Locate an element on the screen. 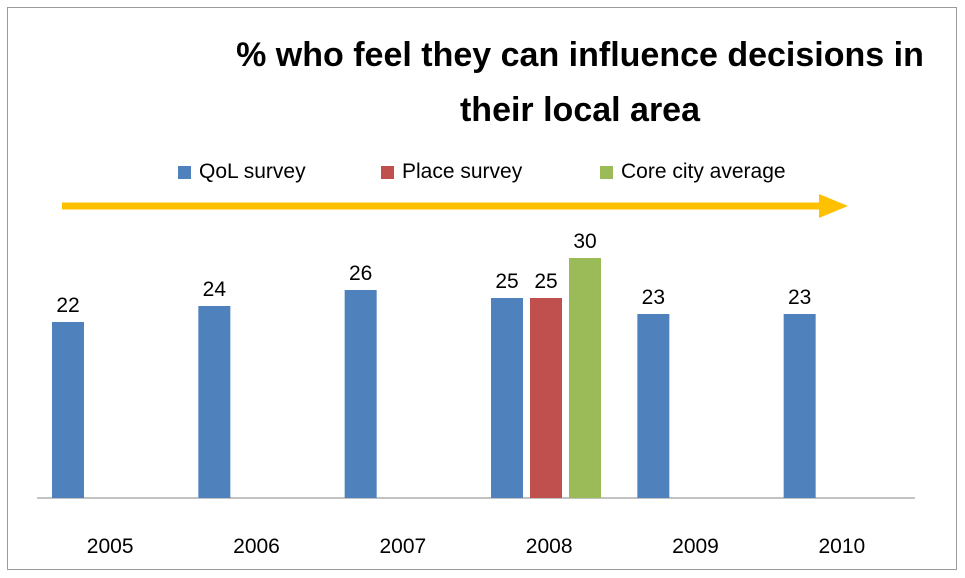 The height and width of the screenshot is (578, 965). x-tick-label-2005: 2005 is located at coordinates (110, 546).